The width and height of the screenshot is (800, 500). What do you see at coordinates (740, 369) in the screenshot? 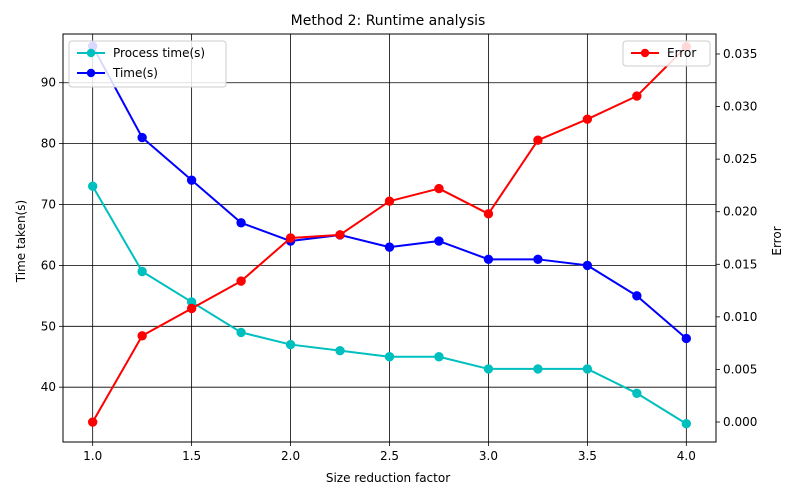
I see `y2-tick-label: 0.005` at bounding box center [740, 369].